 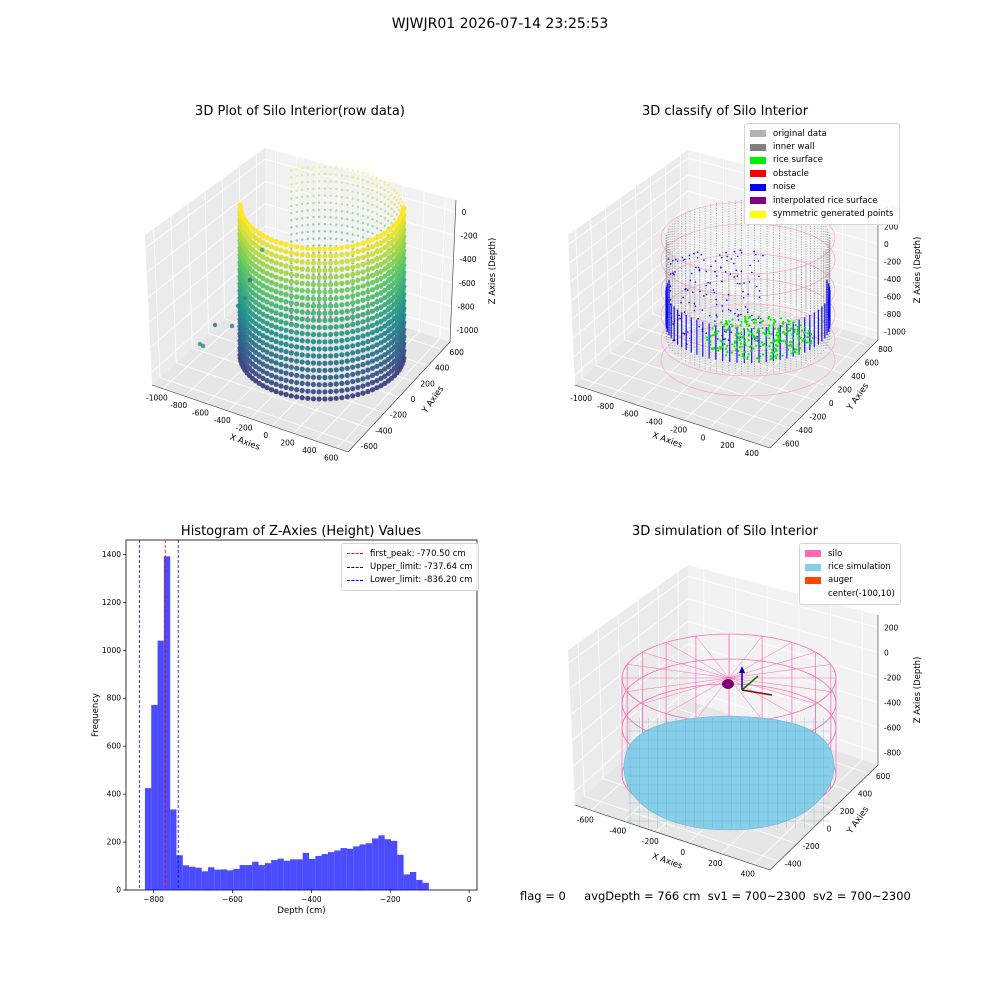 I want to click on legend-line, so click(x=355, y=554).